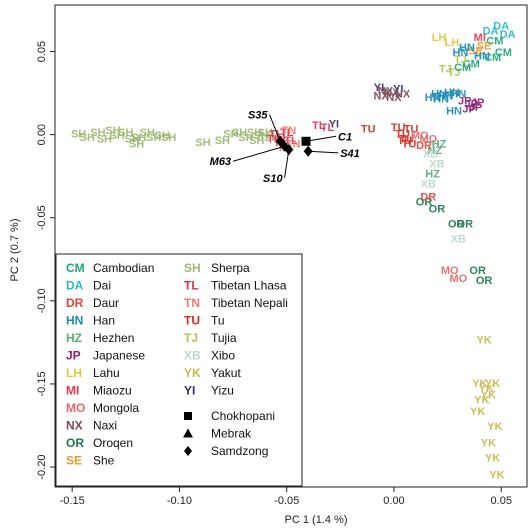 This screenshot has width=532, height=531. Describe the element at coordinates (191, 338) in the screenshot. I see `legend-code: TJ` at that location.